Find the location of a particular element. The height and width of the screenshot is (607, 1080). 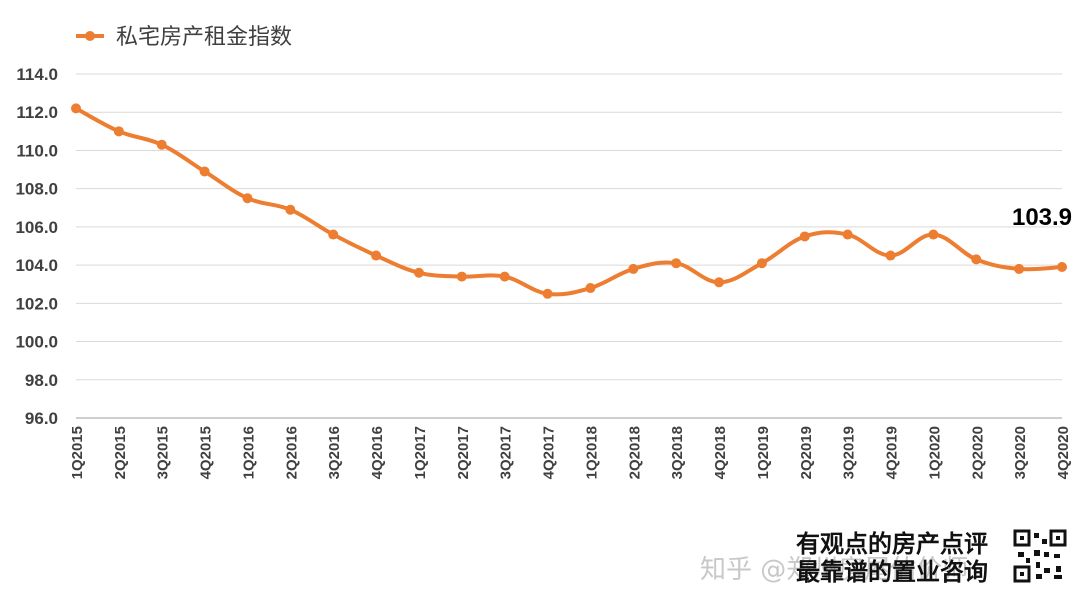

x-tick-label: 3Q2020 is located at coordinates (1020, 452).